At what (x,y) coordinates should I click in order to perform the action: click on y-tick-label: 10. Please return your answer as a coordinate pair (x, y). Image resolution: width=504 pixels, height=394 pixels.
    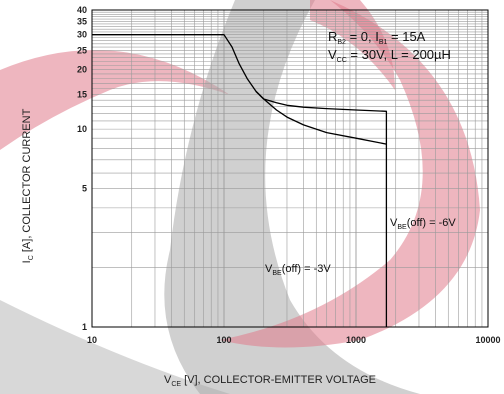
    Looking at the image, I should click on (82, 129).